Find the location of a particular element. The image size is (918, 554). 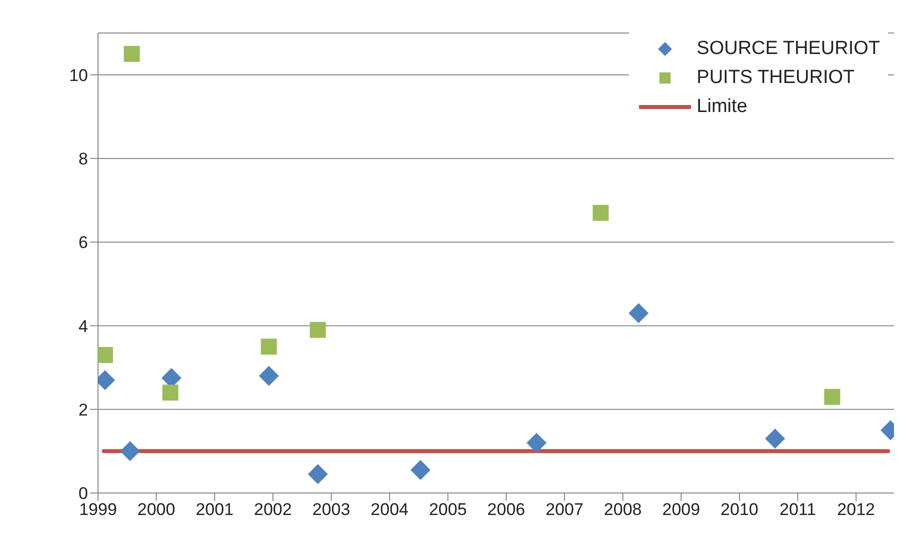

legend-label: Limite is located at coordinates (722, 107).